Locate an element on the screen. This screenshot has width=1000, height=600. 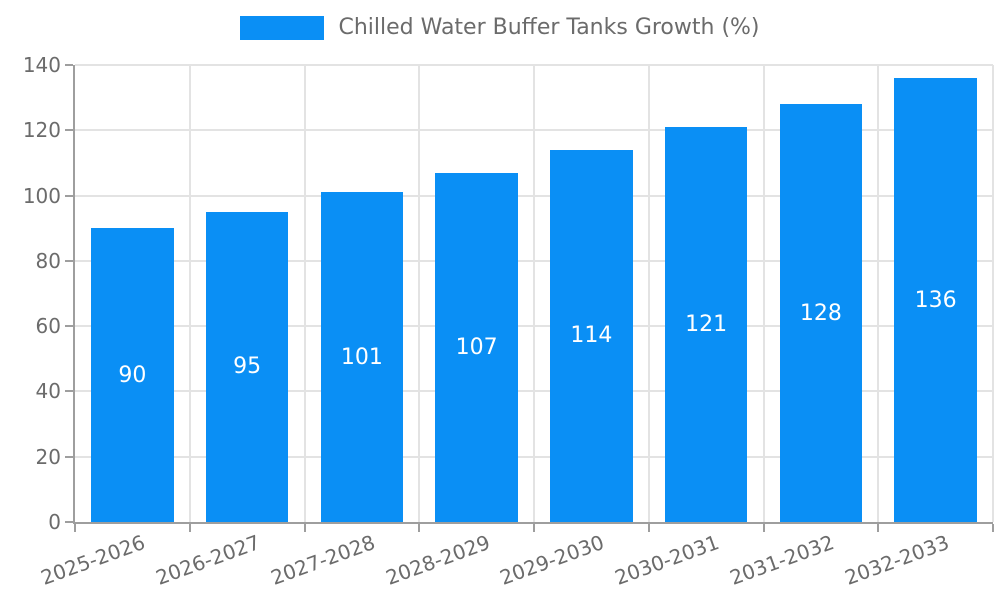
y-axis-tick-label: 100 is located at coordinates (41, 195).